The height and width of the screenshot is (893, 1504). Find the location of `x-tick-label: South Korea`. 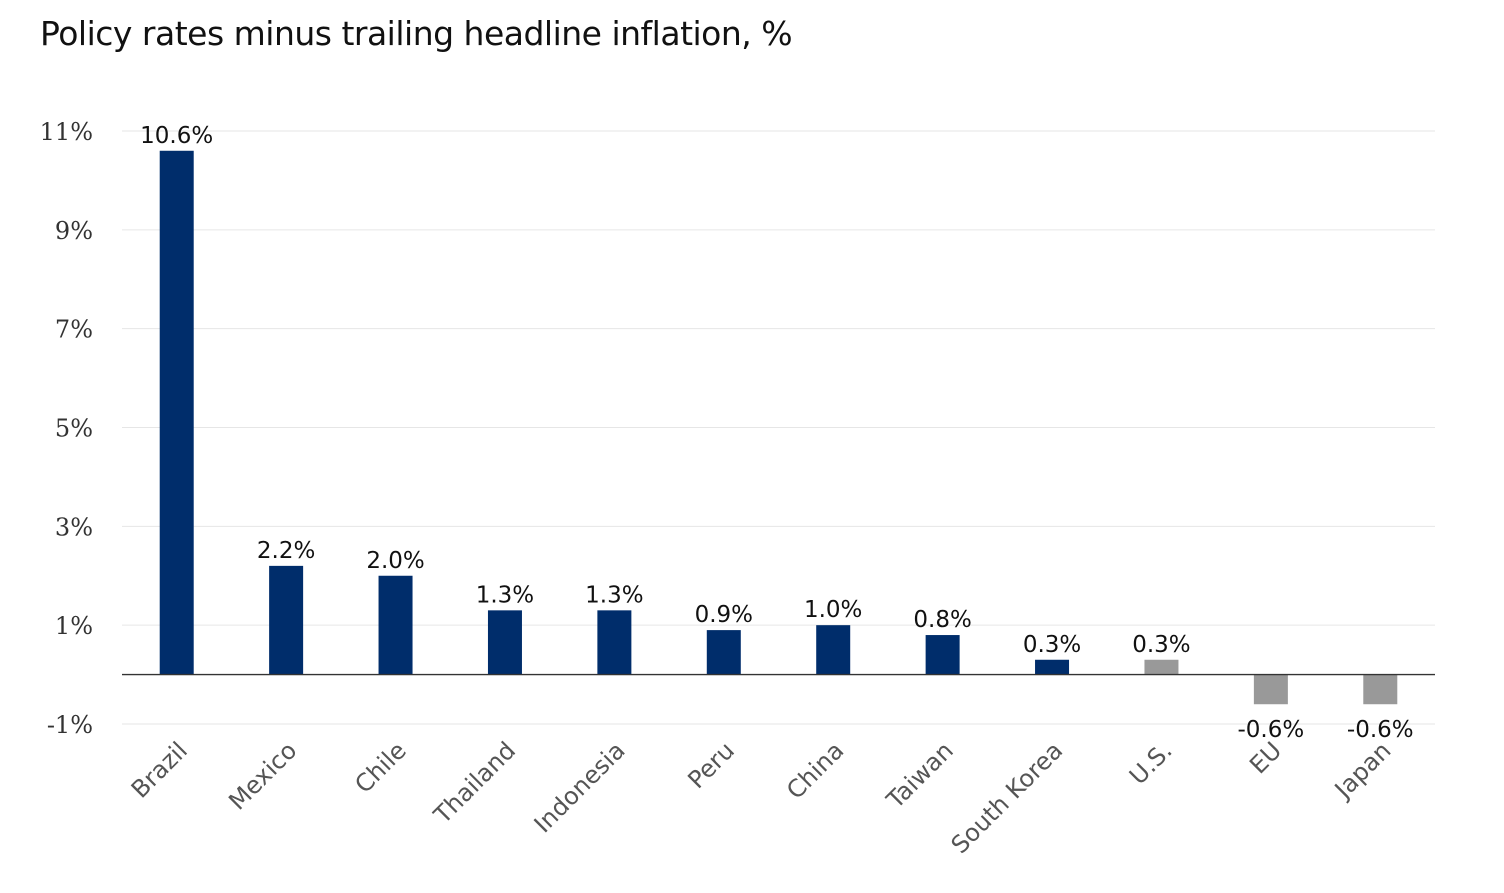

x-tick-label: South Korea is located at coordinates (1007, 797).